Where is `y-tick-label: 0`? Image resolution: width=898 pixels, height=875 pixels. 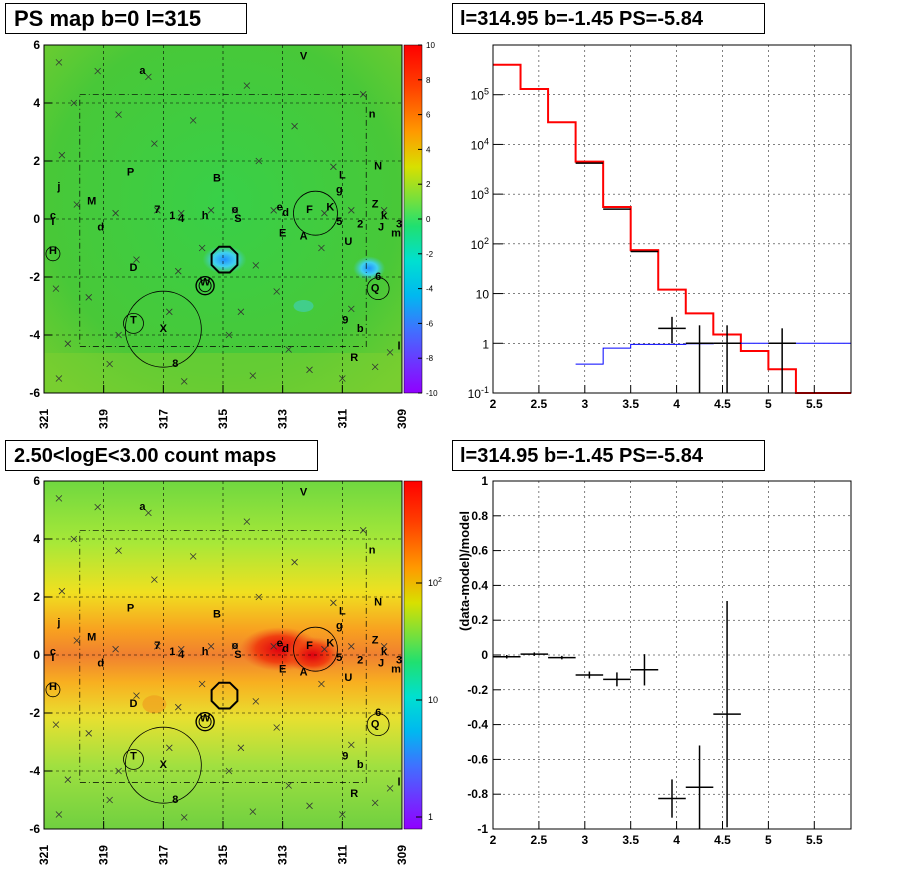
y-tick-label: 0 is located at coordinates (36, 655).